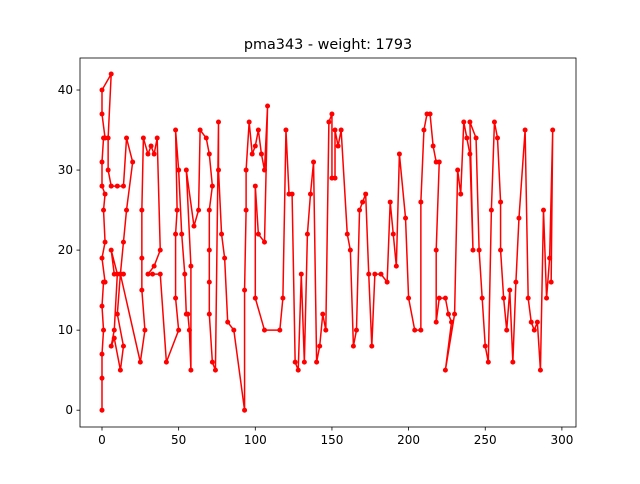 The width and height of the screenshot is (640, 484). I want to click on x-tick-label: 0, so click(102, 440).